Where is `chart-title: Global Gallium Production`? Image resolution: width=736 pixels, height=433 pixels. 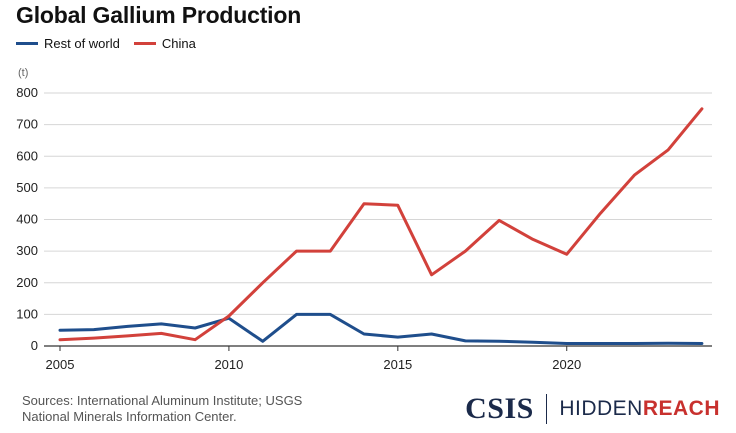
chart-title: Global Gallium Production is located at coordinates (159, 15).